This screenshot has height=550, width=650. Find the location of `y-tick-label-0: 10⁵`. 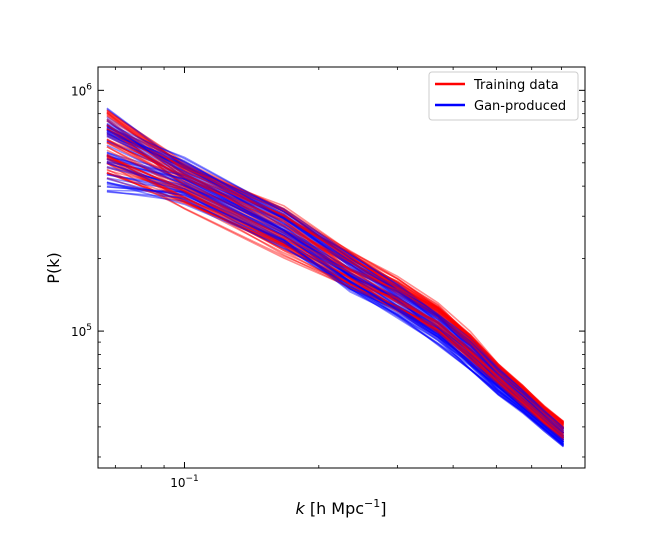

y-tick-label-0: 10⁵ is located at coordinates (81, 331).